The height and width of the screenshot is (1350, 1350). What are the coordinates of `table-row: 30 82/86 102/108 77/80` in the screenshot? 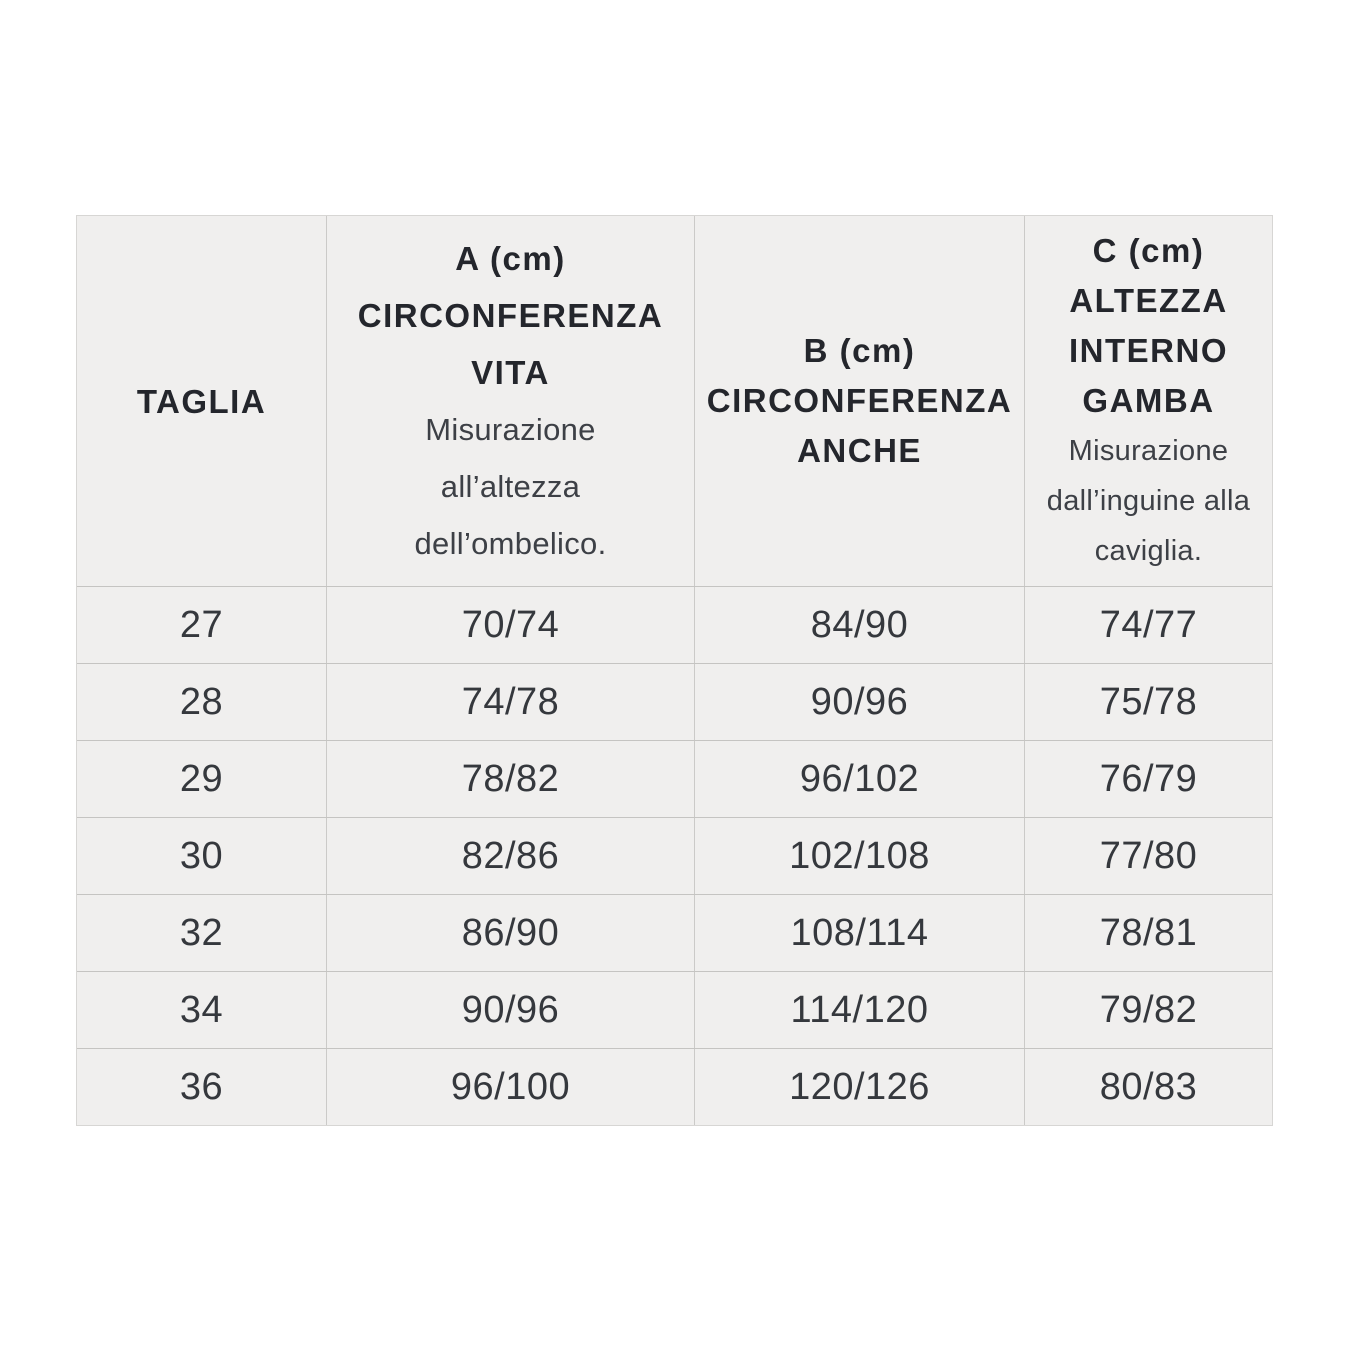 It's located at (674, 855).